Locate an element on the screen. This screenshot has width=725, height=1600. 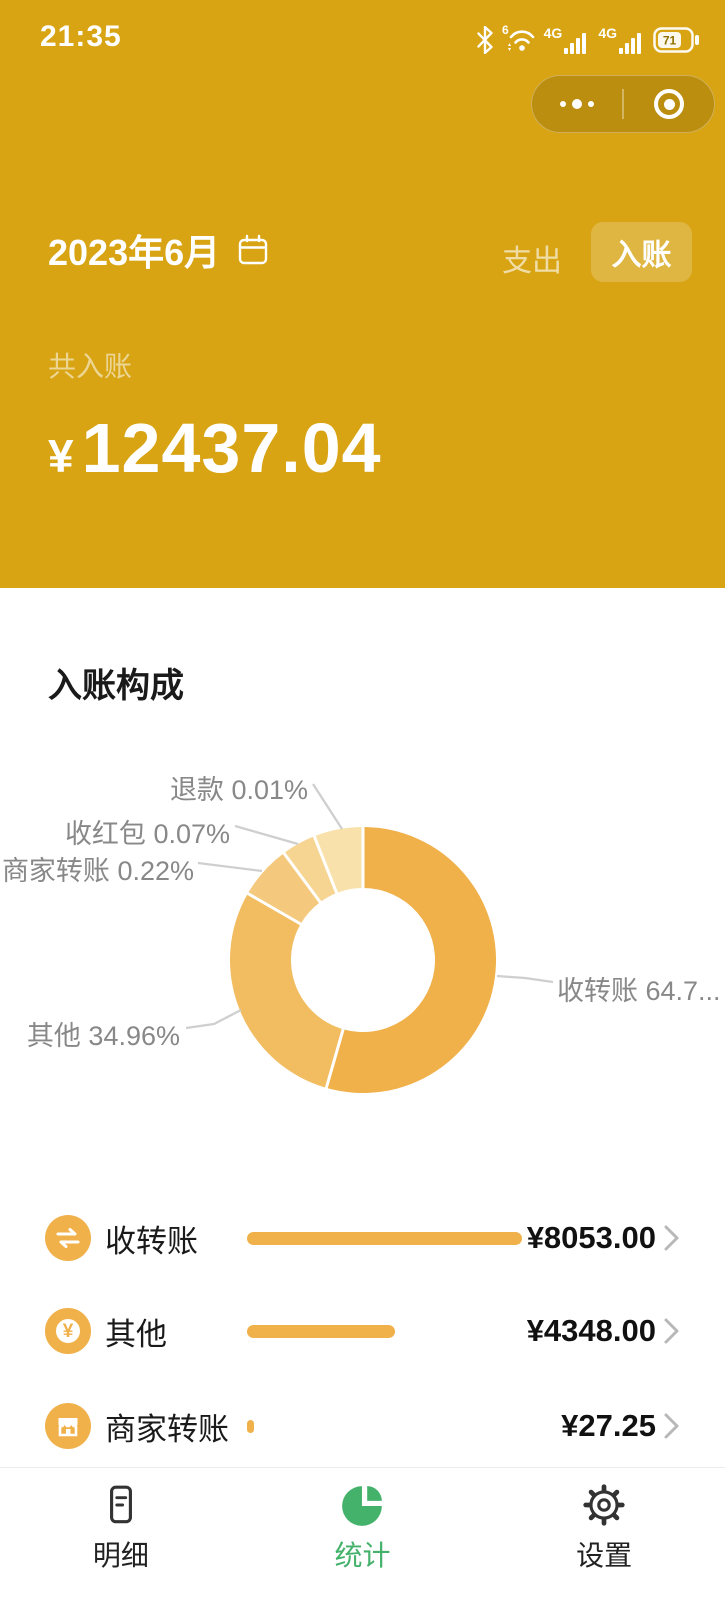
section-title: 入账构成 is located at coordinates (116, 686).